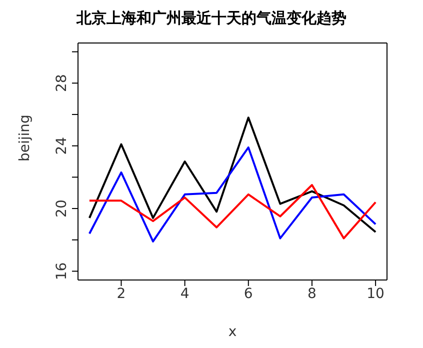  What do you see at coordinates (62, 145) in the screenshot?
I see `y-tick-label: 24` at bounding box center [62, 145].